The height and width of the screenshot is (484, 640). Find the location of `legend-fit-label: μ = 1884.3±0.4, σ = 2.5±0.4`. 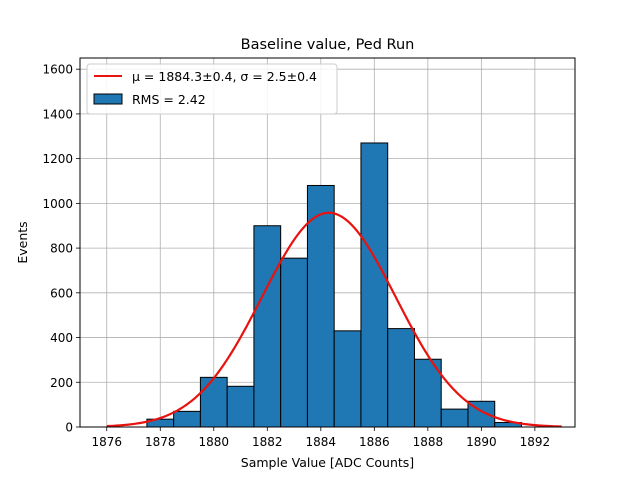

legend-fit-label: μ = 1884.3±0.4, σ = 2.5±0.4 is located at coordinates (224, 76).